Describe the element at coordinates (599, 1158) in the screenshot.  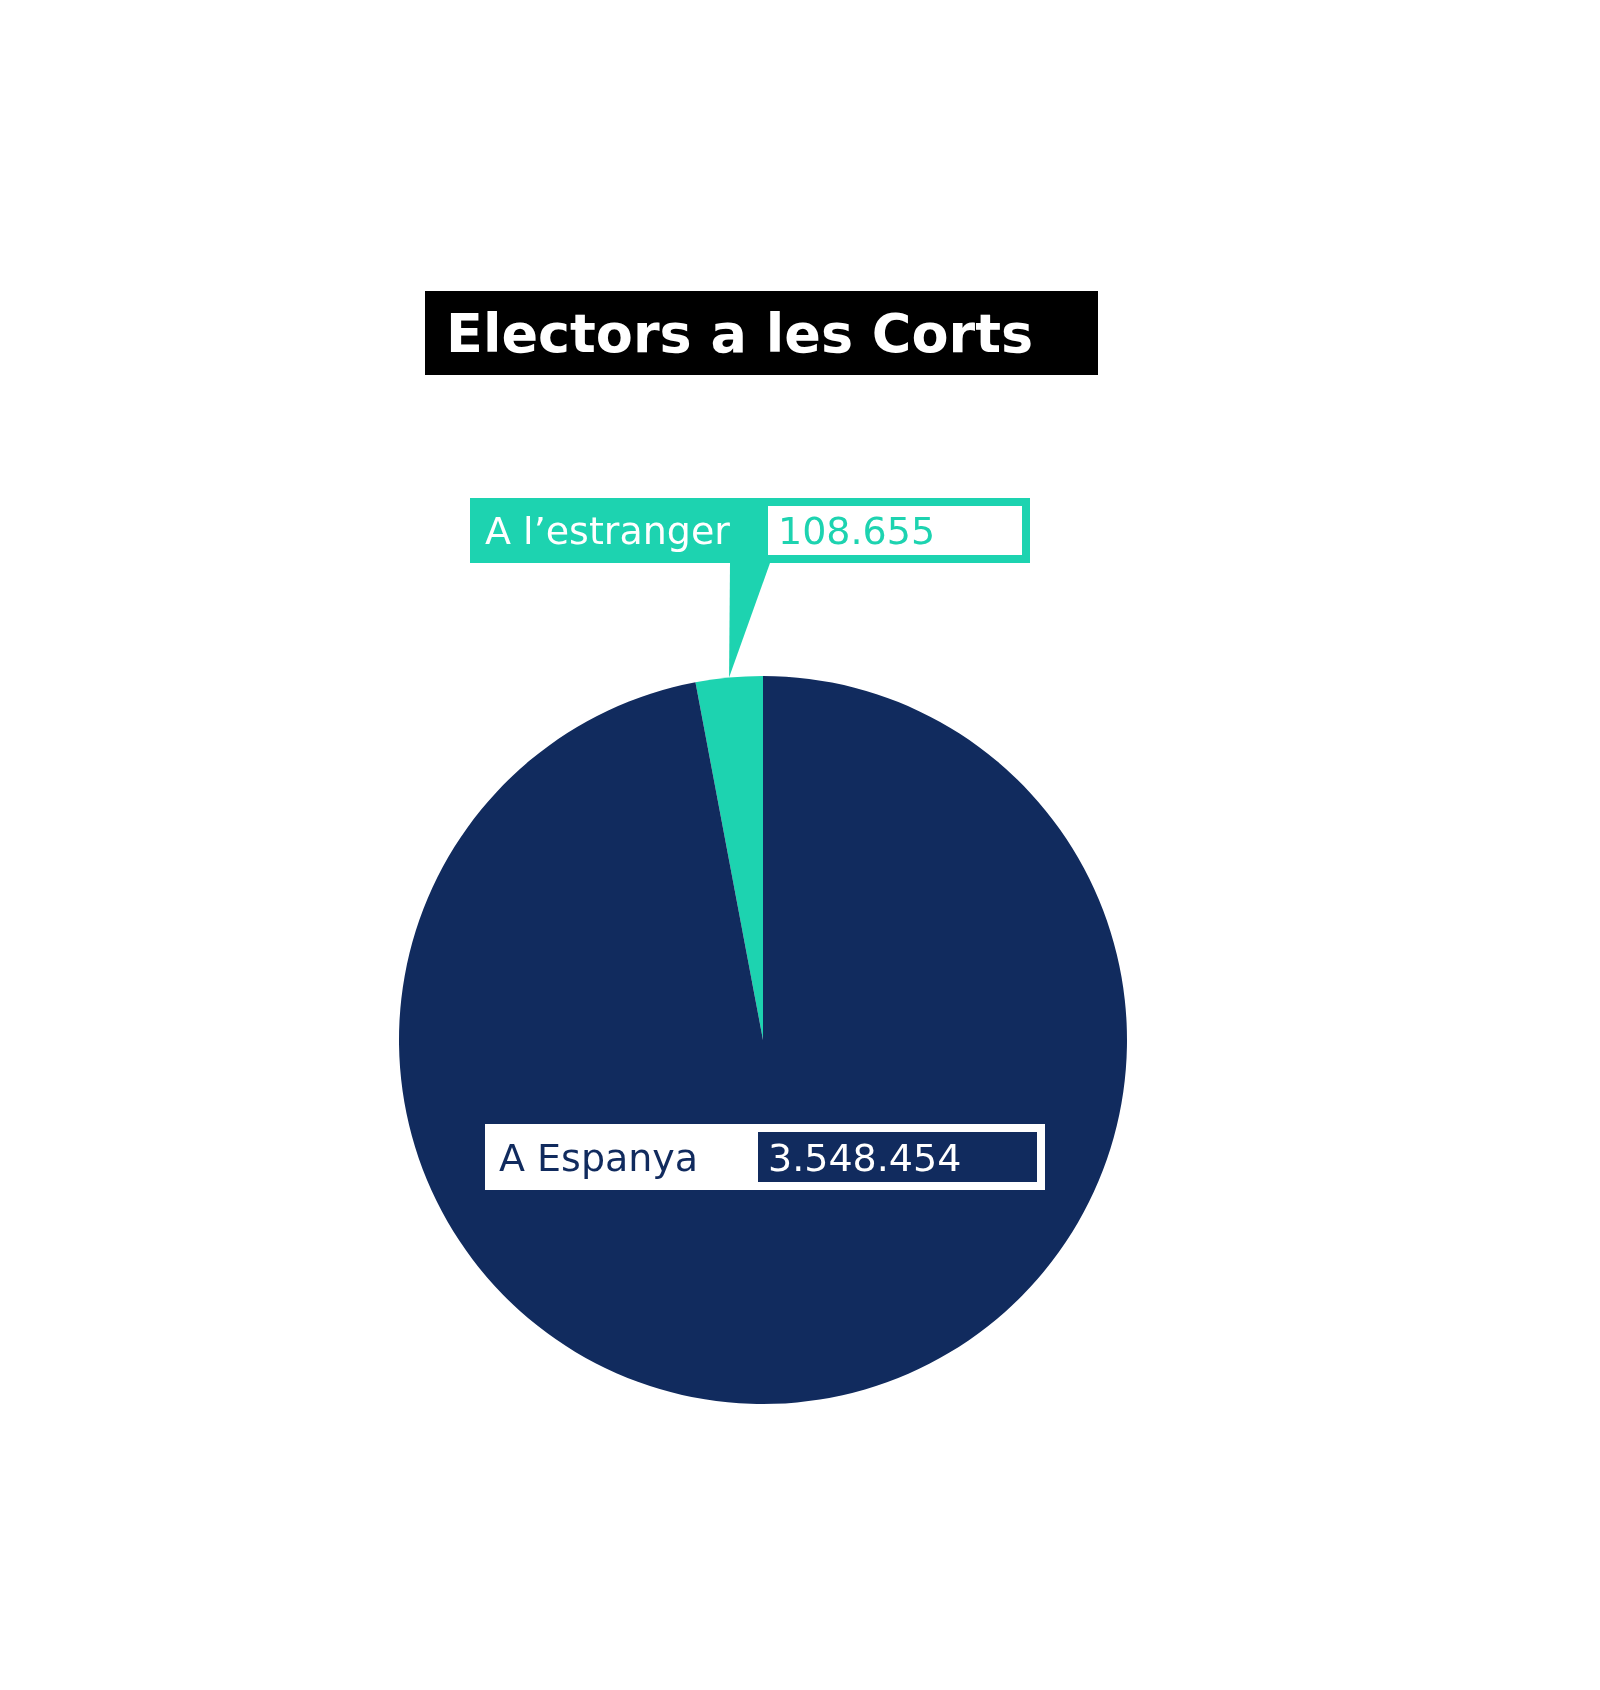
I see `slice-label: A Espanya` at that location.